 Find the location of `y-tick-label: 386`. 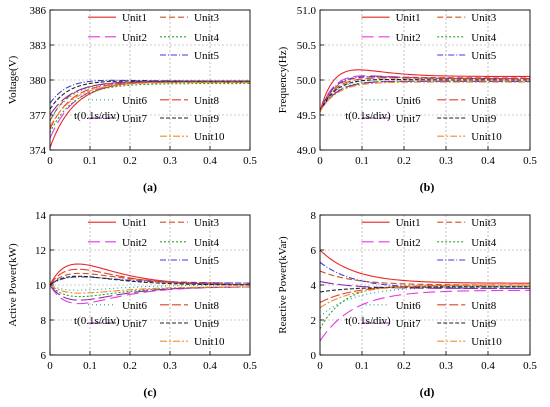

y-tick-label: 386 is located at coordinates (38, 11).